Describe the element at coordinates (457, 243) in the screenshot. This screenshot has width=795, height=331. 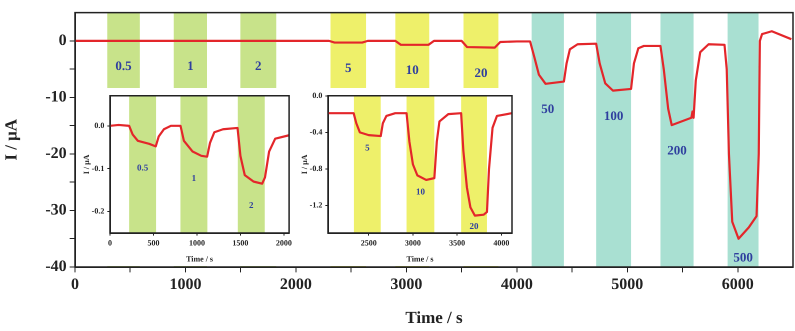
I see `x-tick-label: 3500` at that location.